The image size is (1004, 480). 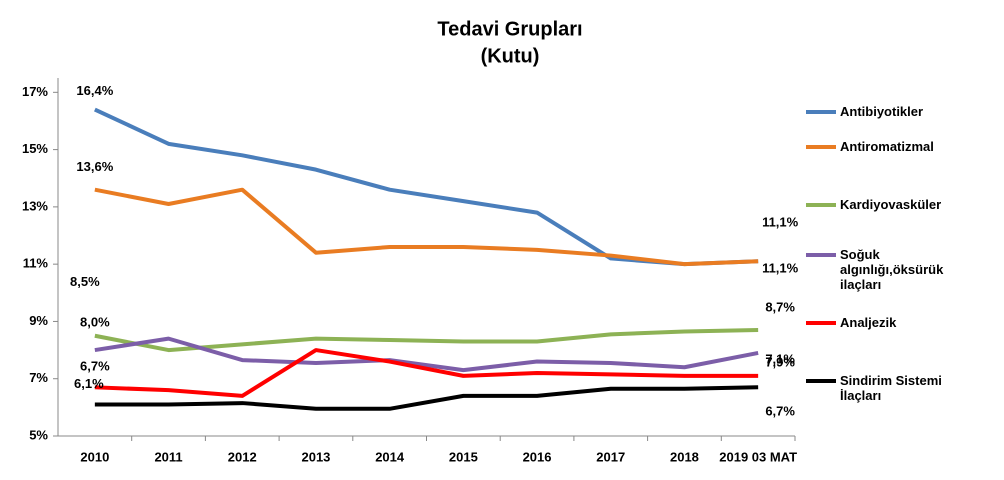 What do you see at coordinates (891, 388) in the screenshot?
I see `legend-label: Sindirim Sistemi İlaçları` at bounding box center [891, 388].